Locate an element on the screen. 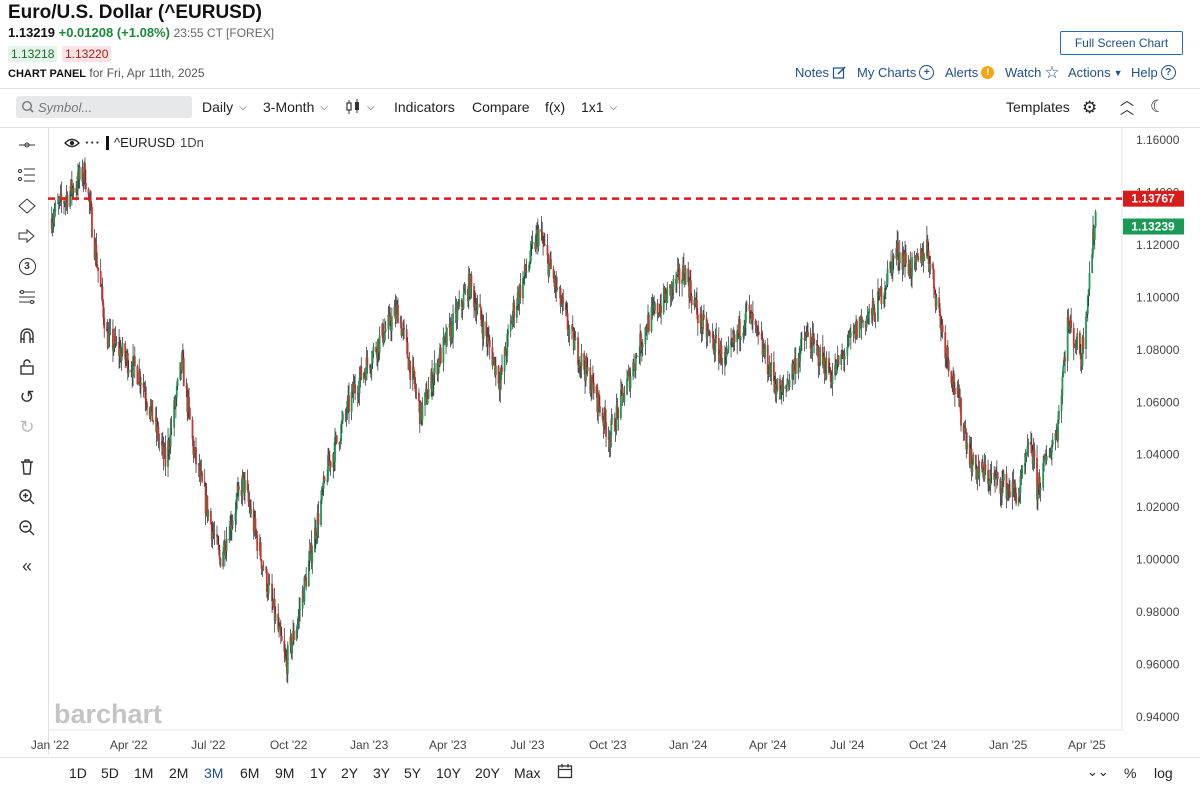 Image resolution: width=1200 pixels, height=790 pixels. alerts-link: Alerts ! is located at coordinates (970, 72).